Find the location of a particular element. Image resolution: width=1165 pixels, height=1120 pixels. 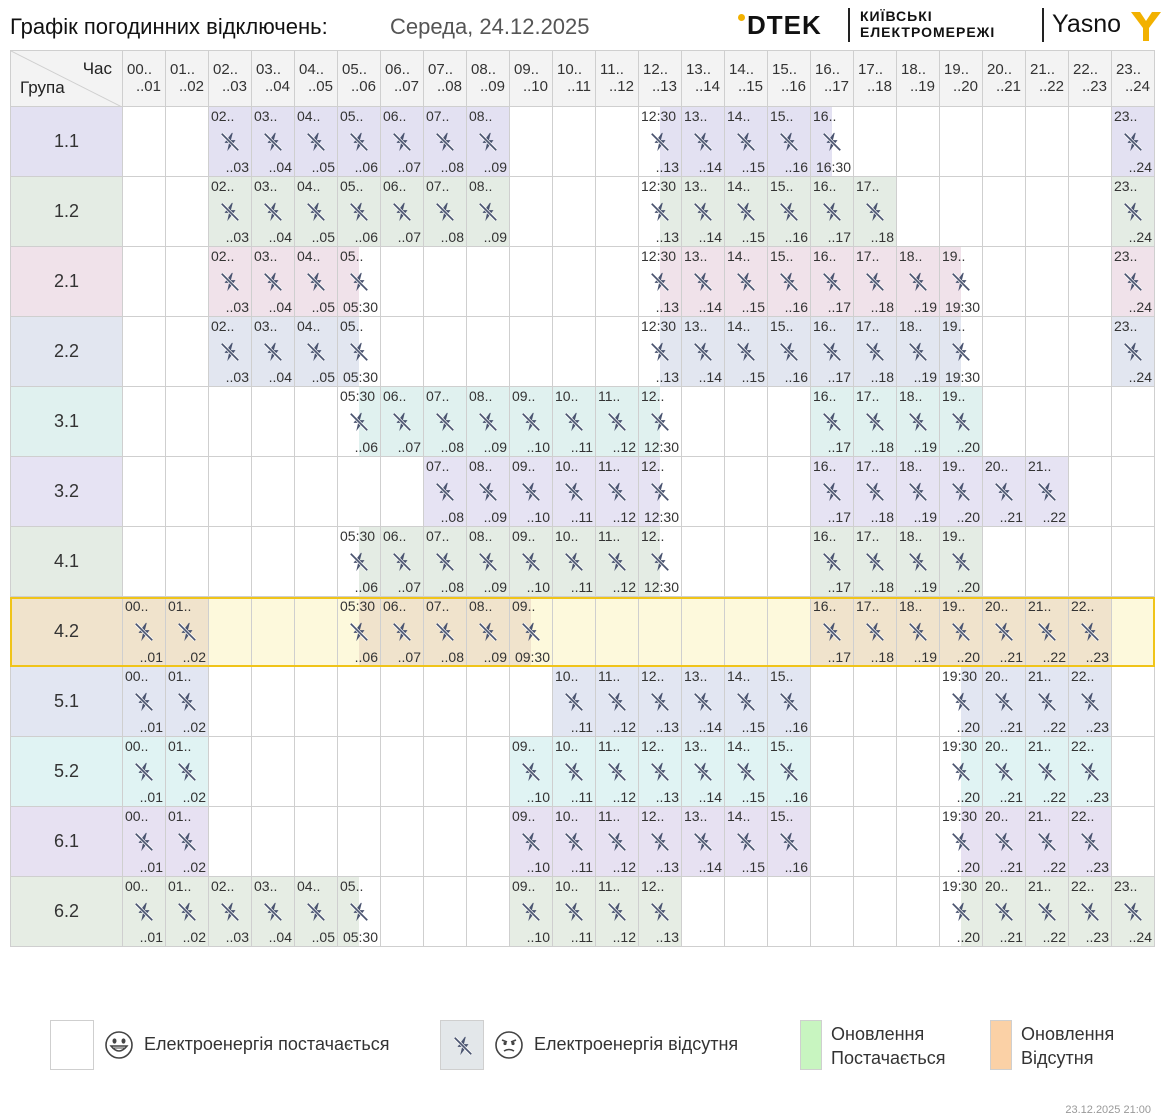

hour-column-header: 07.. ..08 is located at coordinates (445, 78).